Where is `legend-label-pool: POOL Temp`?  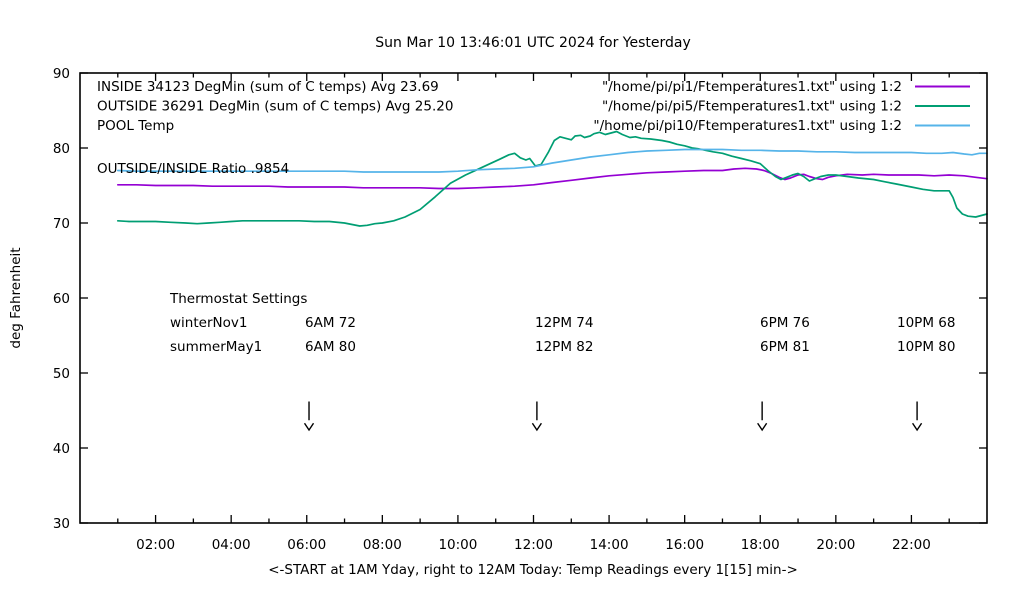
legend-label-pool: POOL Temp is located at coordinates (135, 126).